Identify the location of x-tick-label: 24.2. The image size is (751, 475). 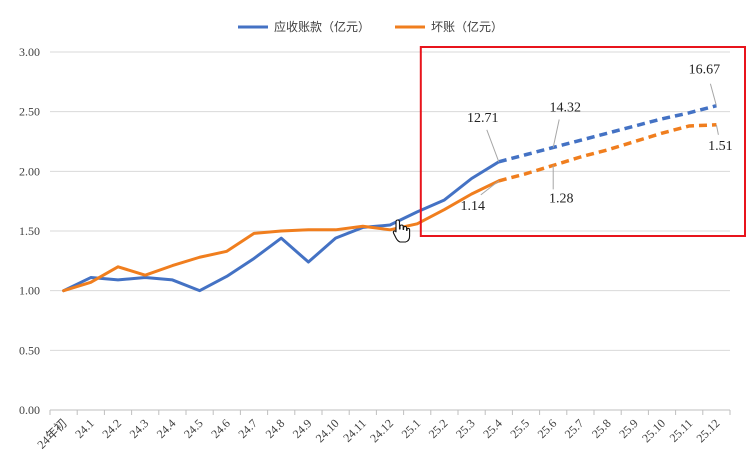
(111, 428).